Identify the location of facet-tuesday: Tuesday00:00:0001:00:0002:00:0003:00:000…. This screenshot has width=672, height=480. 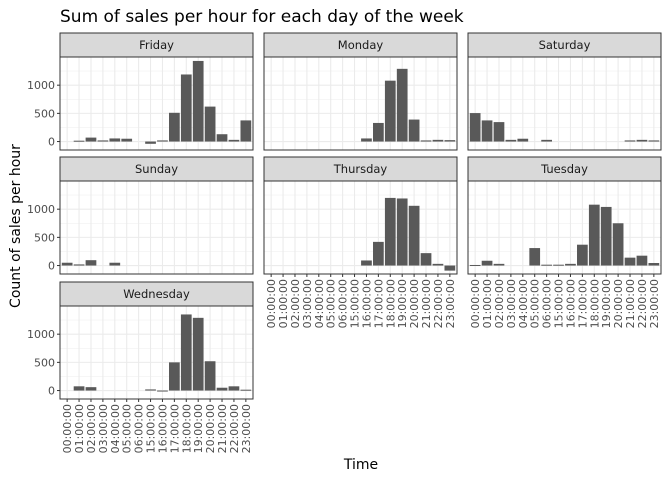
(564, 242).